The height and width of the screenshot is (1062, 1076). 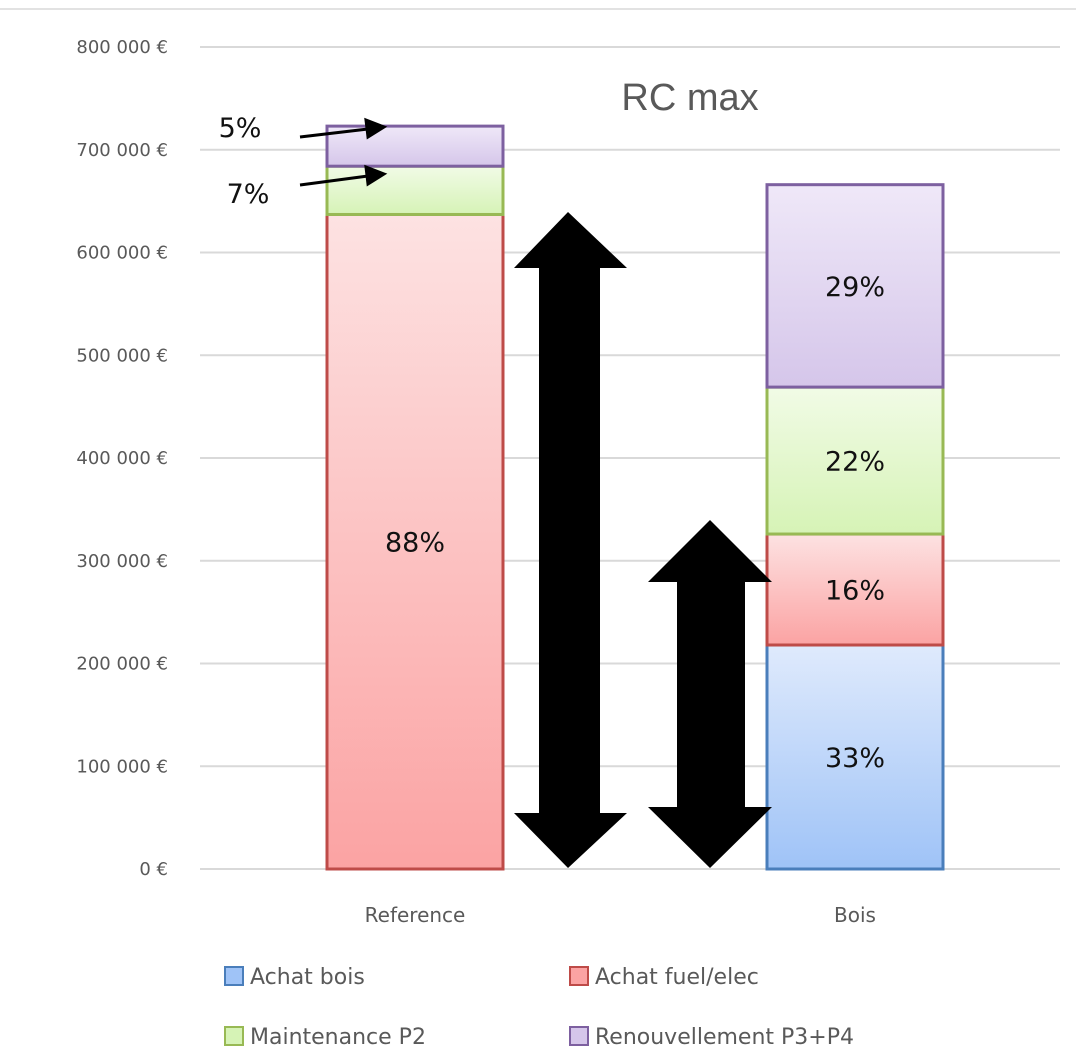 I want to click on legend-label: Achat bois, so click(x=307, y=977).